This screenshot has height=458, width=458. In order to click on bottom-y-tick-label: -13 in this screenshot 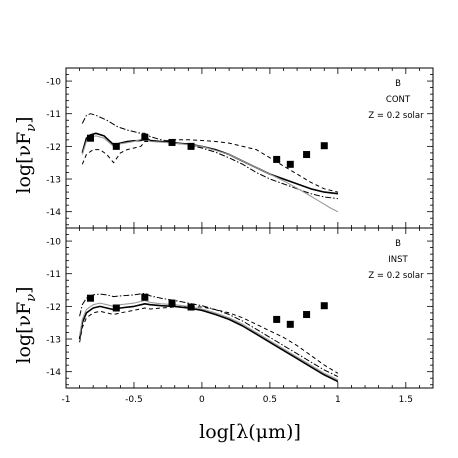, I will do `click(53, 341)`.